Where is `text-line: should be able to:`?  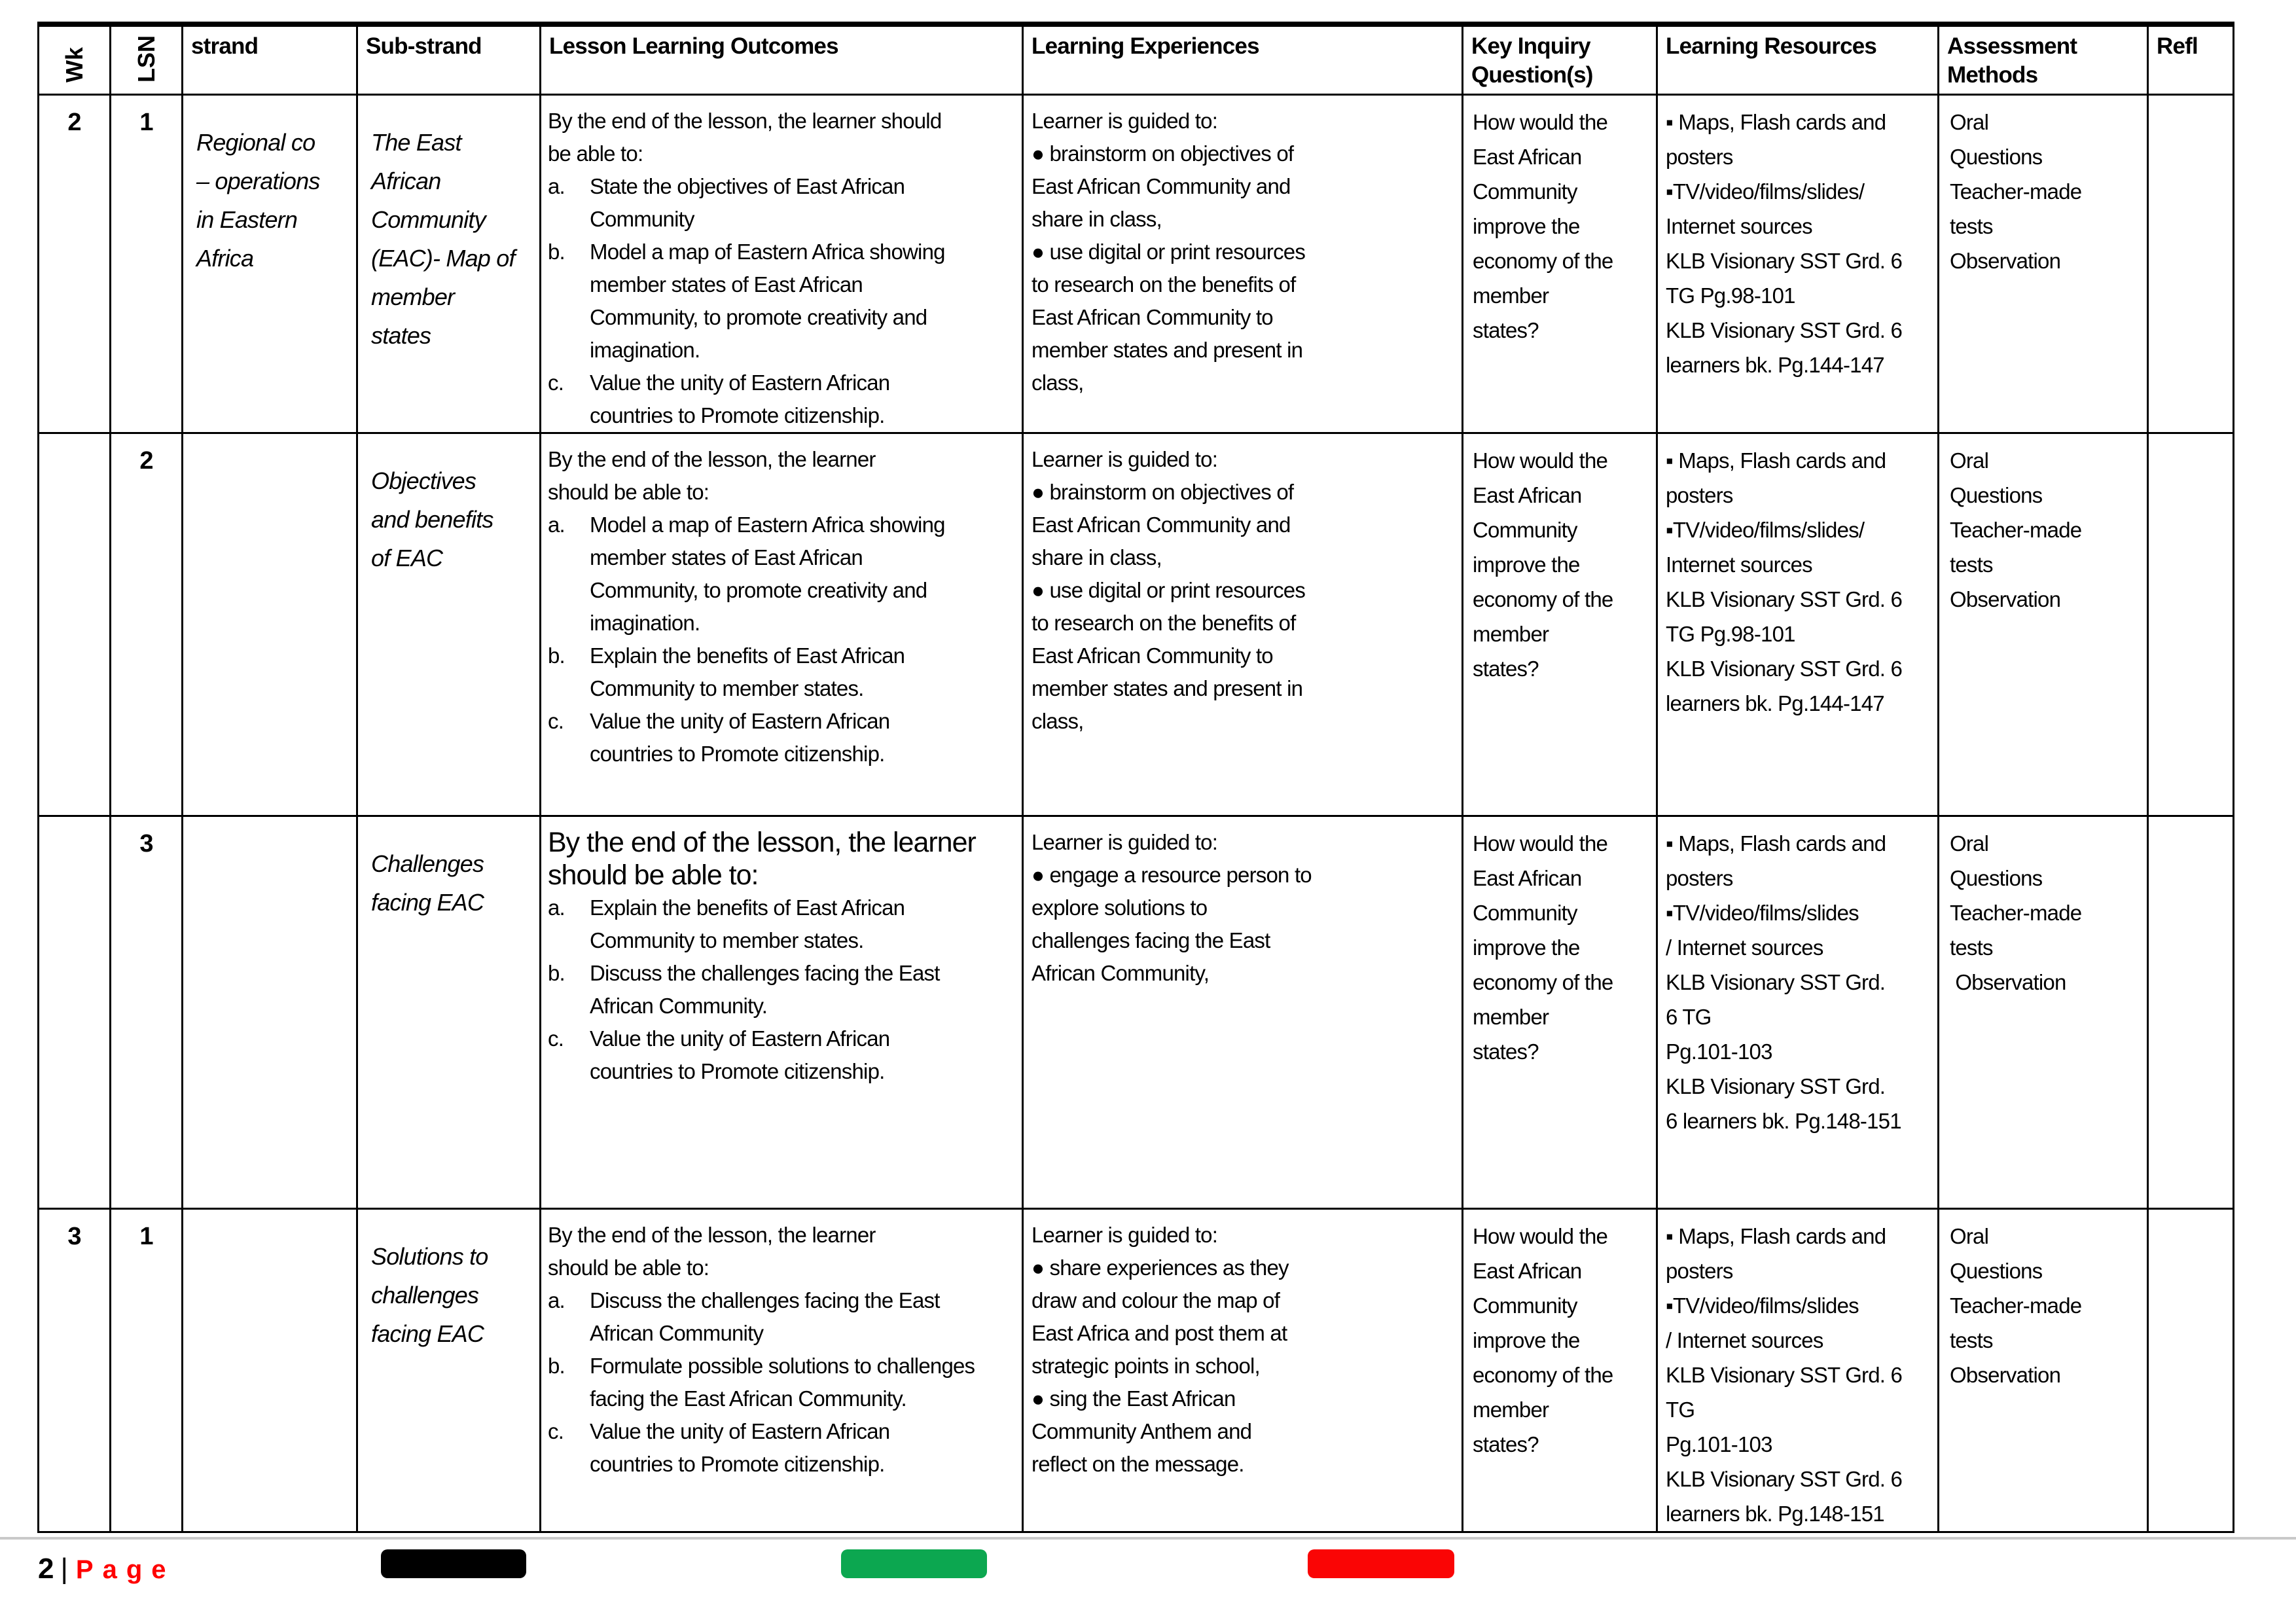 text-line: should be able to: is located at coordinates (653, 875).